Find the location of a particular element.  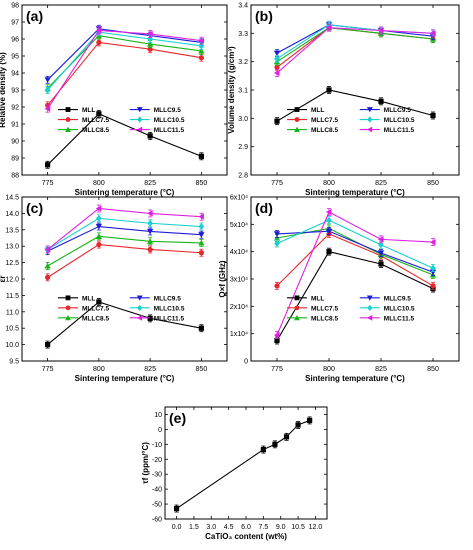

y-tick-label: -40 is located at coordinates (157, 490).